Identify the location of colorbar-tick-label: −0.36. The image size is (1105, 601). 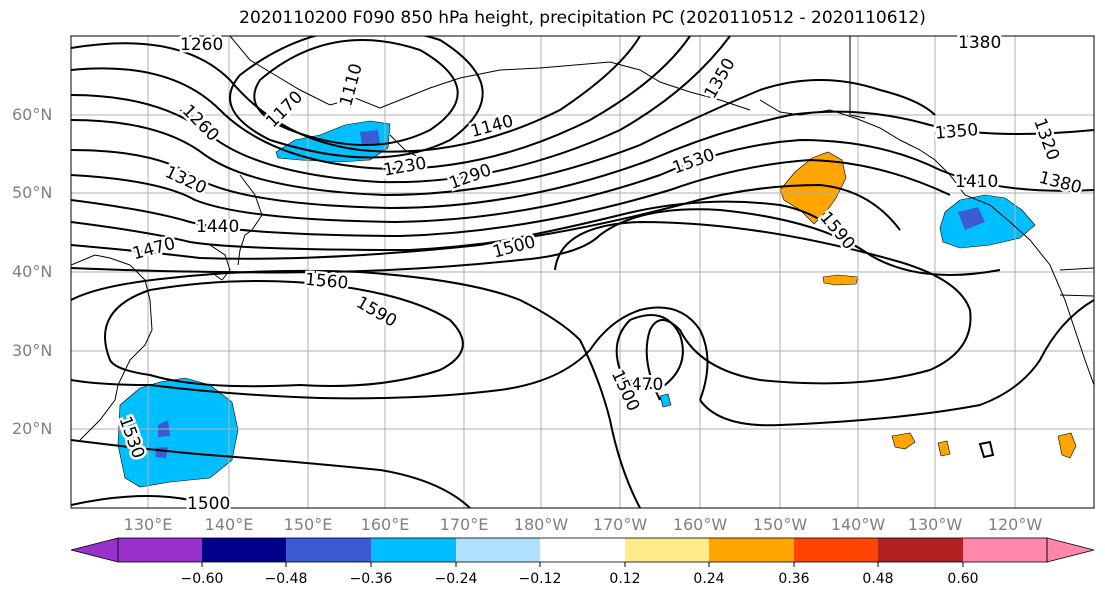
(371, 579).